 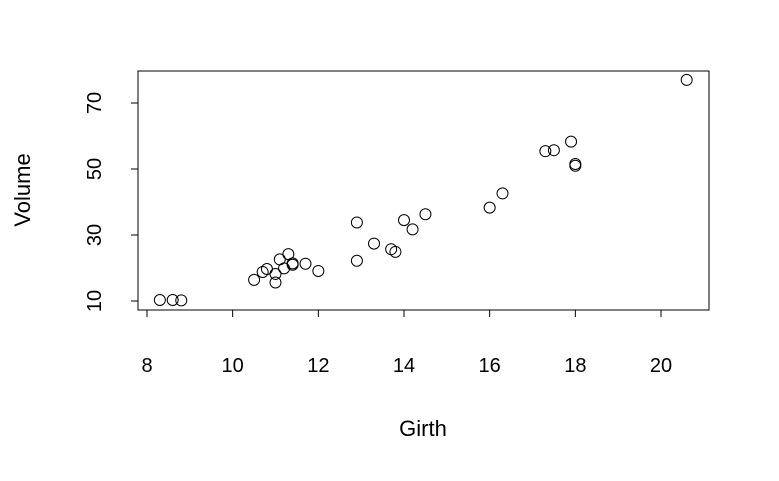 What do you see at coordinates (233, 366) in the screenshot?
I see `x-tick-label: 10` at bounding box center [233, 366].